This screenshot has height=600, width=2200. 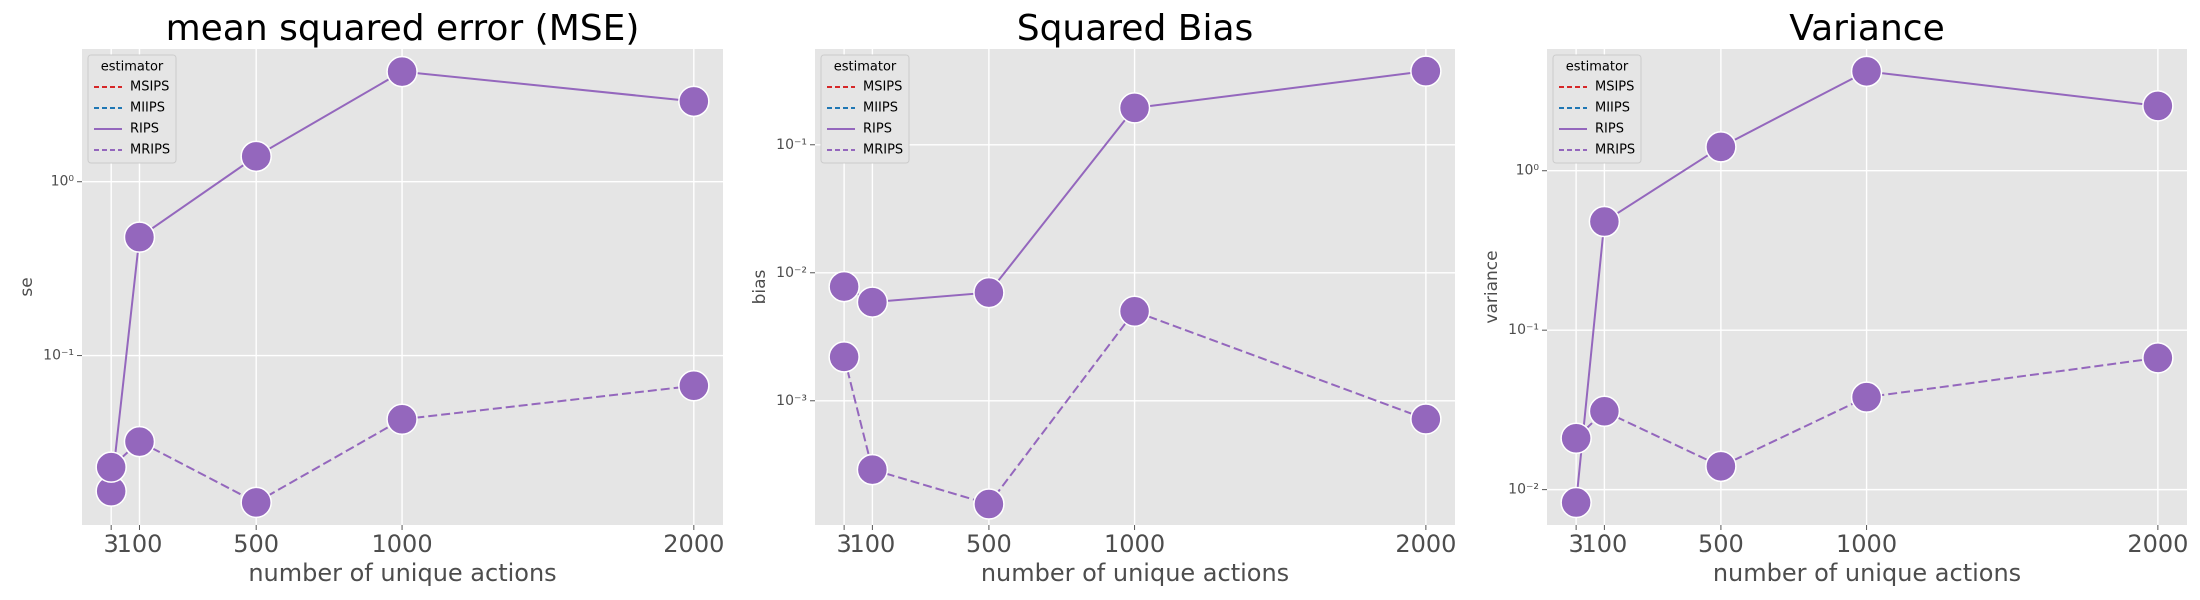 What do you see at coordinates (27, 286) in the screenshot?
I see `y-axis-label: se` at bounding box center [27, 286].